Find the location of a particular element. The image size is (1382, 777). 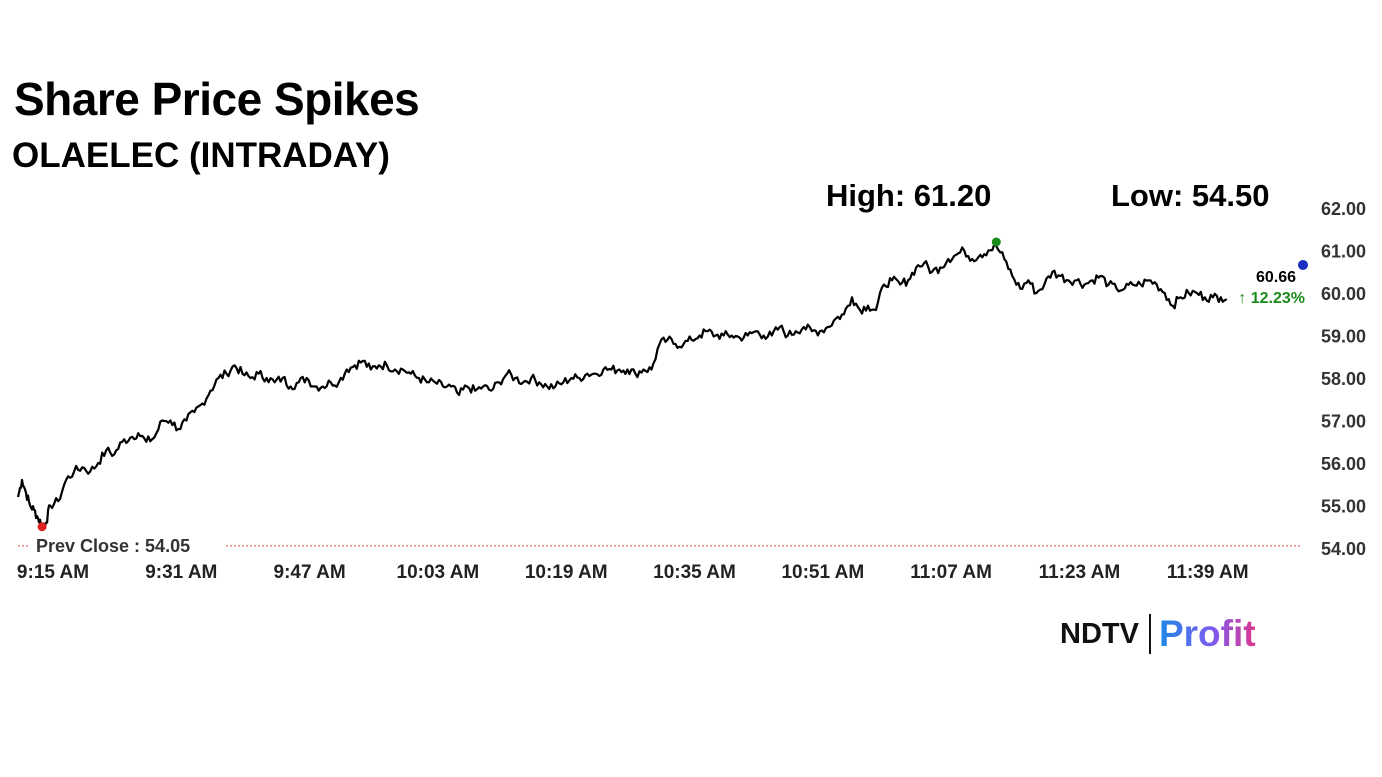

x-tick-label: 10:35 AM is located at coordinates (694, 572).